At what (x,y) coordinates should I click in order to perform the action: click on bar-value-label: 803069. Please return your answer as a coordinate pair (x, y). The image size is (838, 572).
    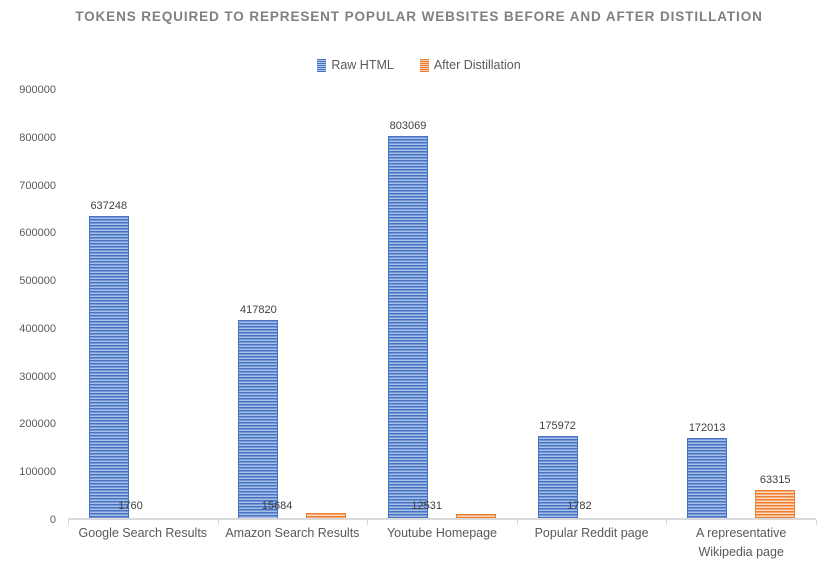
    Looking at the image, I should click on (408, 126).